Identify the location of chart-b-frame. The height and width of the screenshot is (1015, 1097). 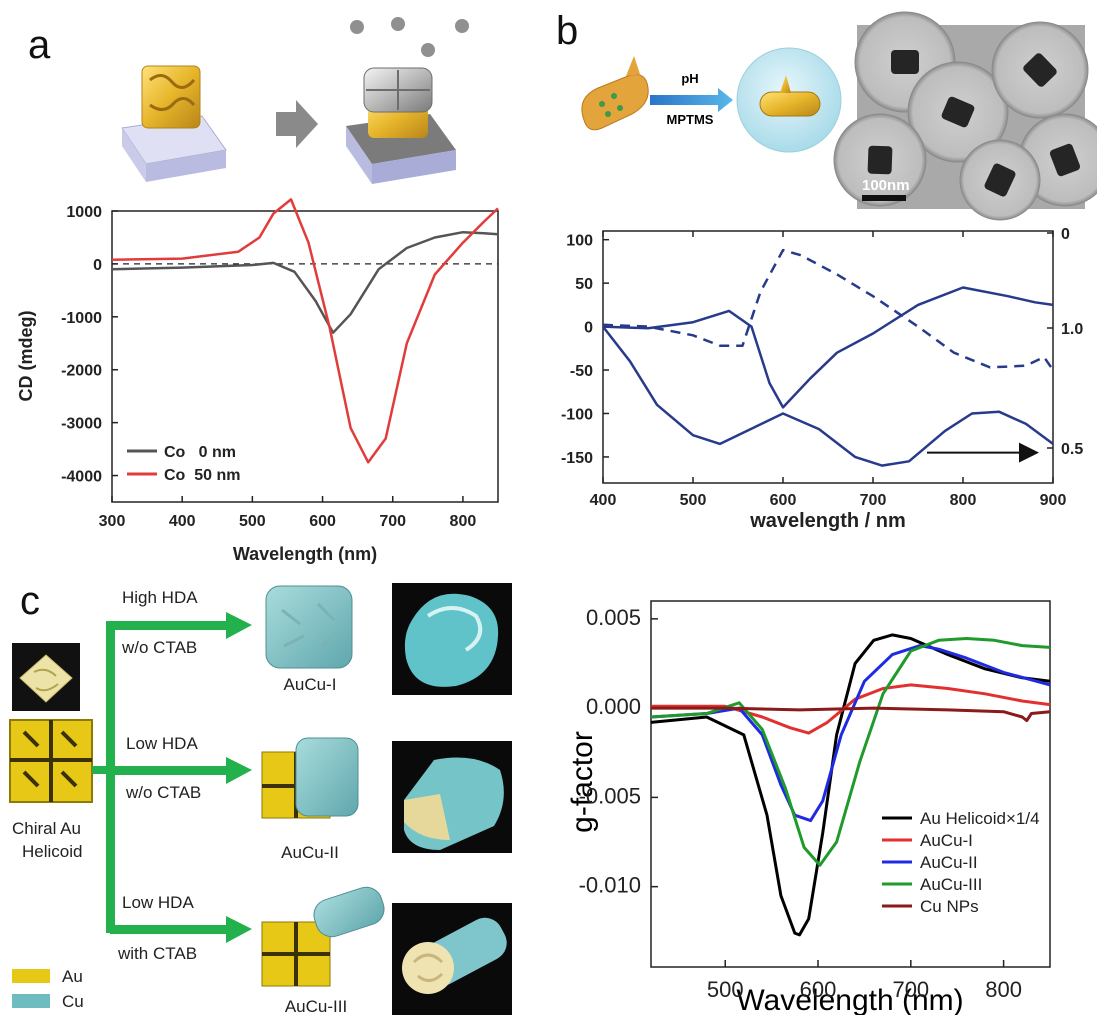
(828, 357).